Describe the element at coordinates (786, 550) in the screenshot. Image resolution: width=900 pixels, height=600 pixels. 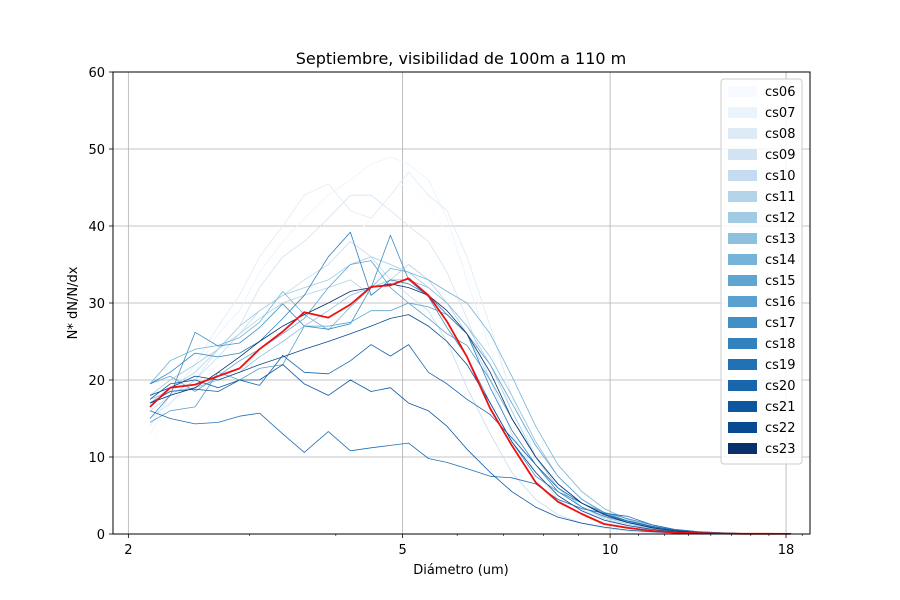
I see `x-tick-label: 18` at that location.